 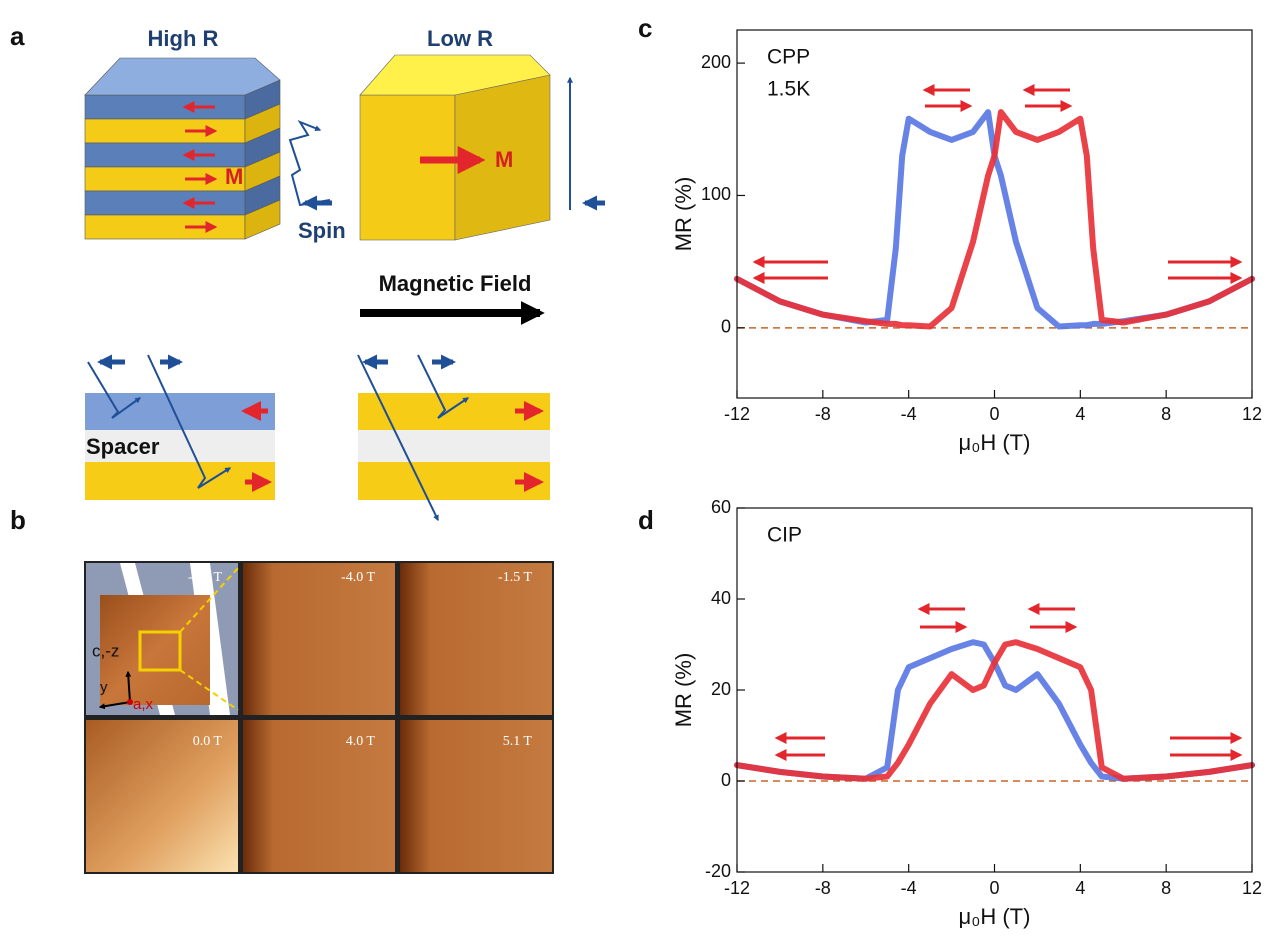 I want to click on y-tick-label: 60, so click(x=721, y=507).